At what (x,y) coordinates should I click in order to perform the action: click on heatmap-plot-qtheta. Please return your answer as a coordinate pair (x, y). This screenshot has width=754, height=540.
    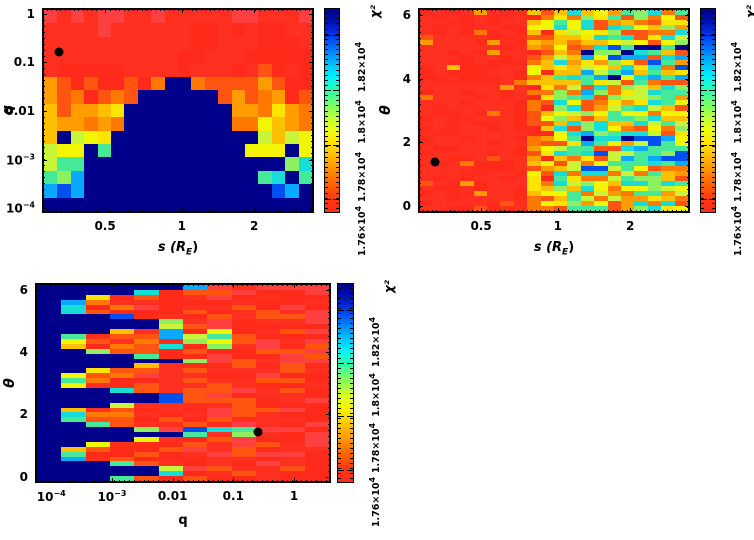
    Looking at the image, I should click on (183, 383).